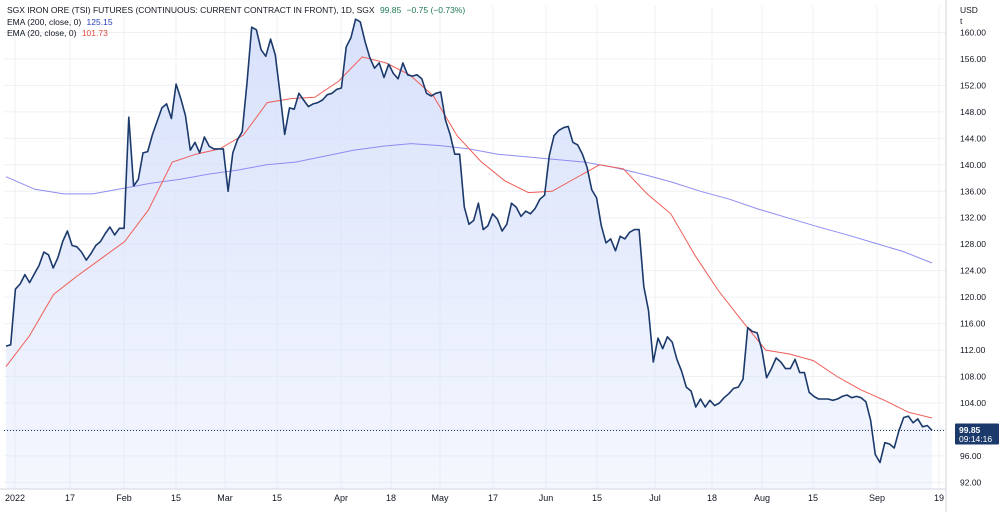  I want to click on y-tick-label: 140.00, so click(973, 165).